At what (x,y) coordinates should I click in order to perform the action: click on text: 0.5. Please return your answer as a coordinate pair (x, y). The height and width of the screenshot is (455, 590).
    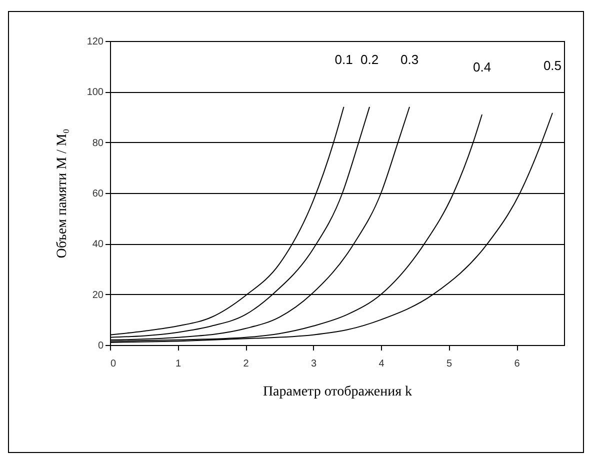
    Looking at the image, I should click on (552, 65).